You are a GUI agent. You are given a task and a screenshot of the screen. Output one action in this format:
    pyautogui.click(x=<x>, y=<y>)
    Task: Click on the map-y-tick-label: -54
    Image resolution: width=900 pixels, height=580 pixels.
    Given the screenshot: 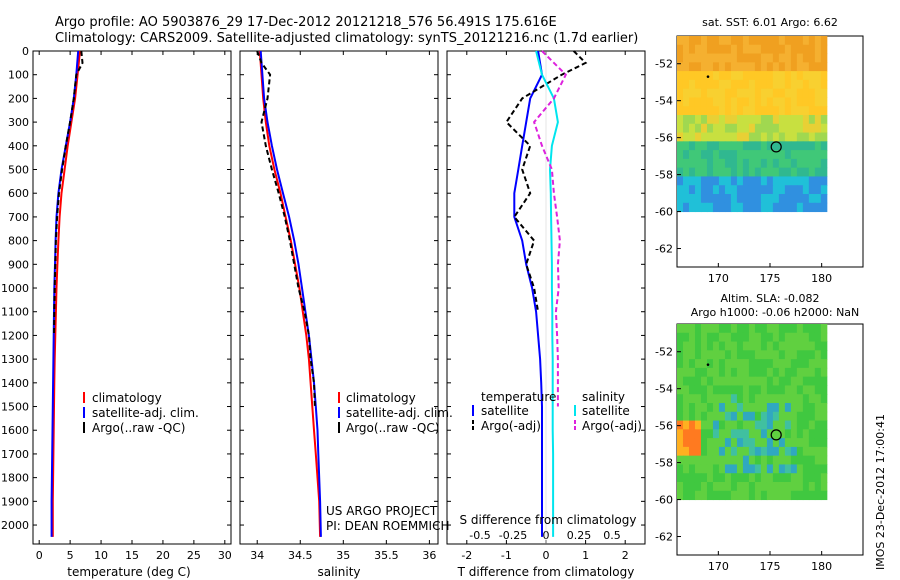 What is the action you would take?
    pyautogui.click(x=664, y=101)
    